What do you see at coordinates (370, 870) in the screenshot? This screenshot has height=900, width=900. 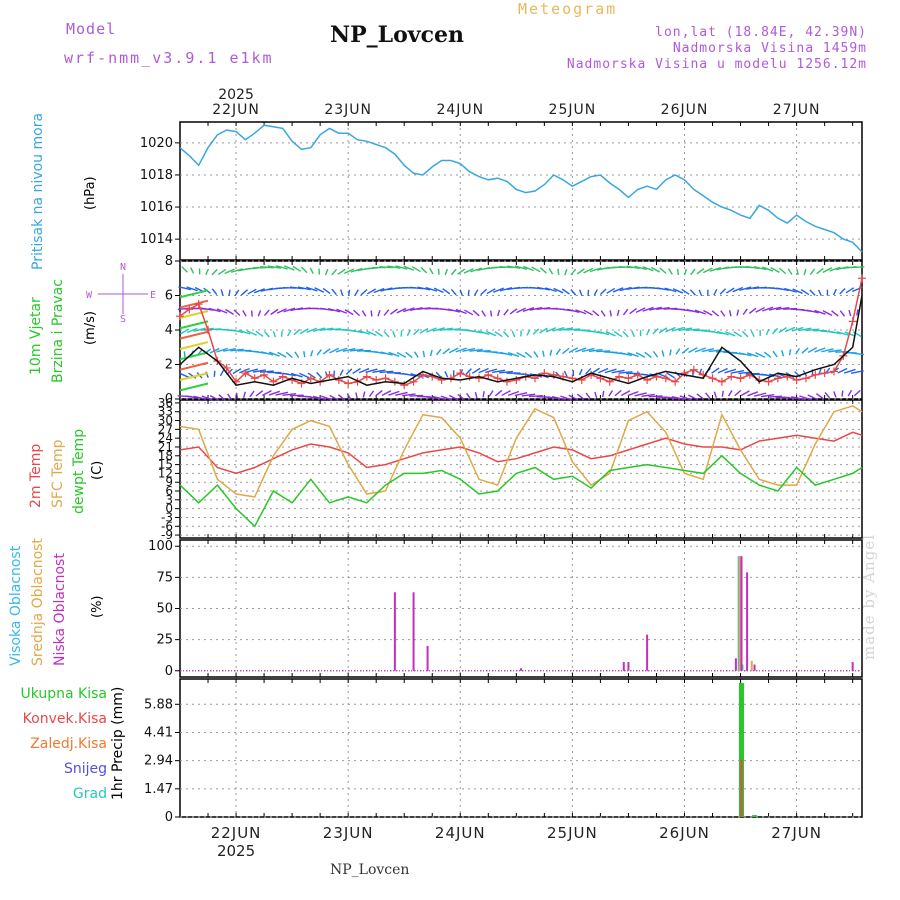 I see `footer-station: NP_Lovcen` at bounding box center [370, 870].